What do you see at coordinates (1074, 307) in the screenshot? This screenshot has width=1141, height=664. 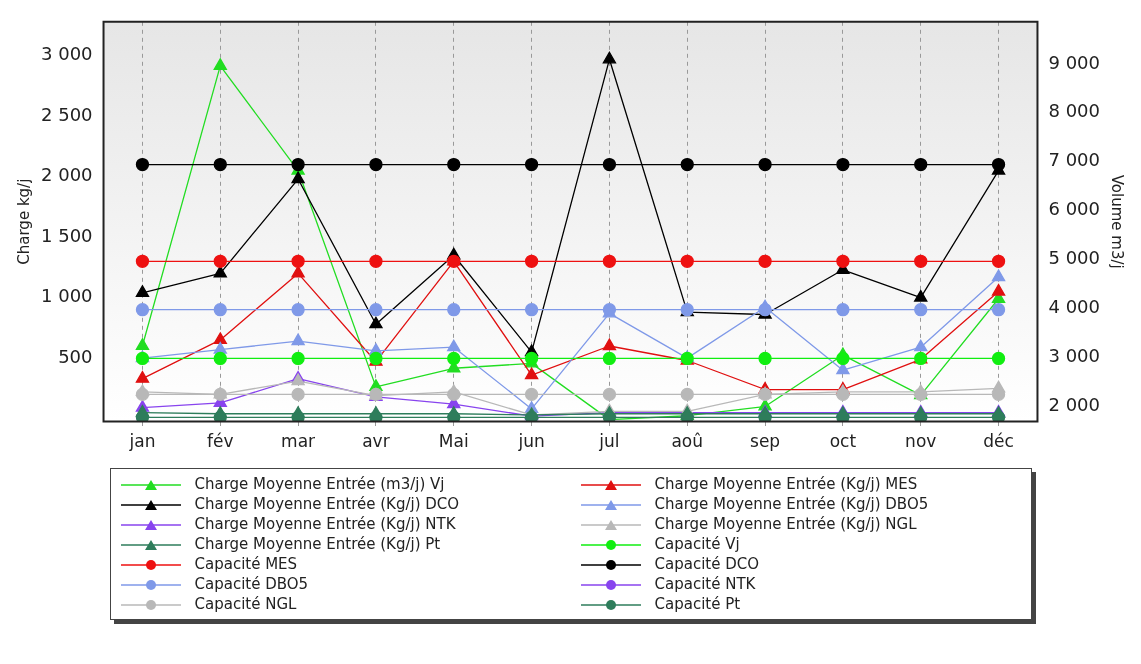 I see `y2-tick-label: 4 000` at bounding box center [1074, 307].